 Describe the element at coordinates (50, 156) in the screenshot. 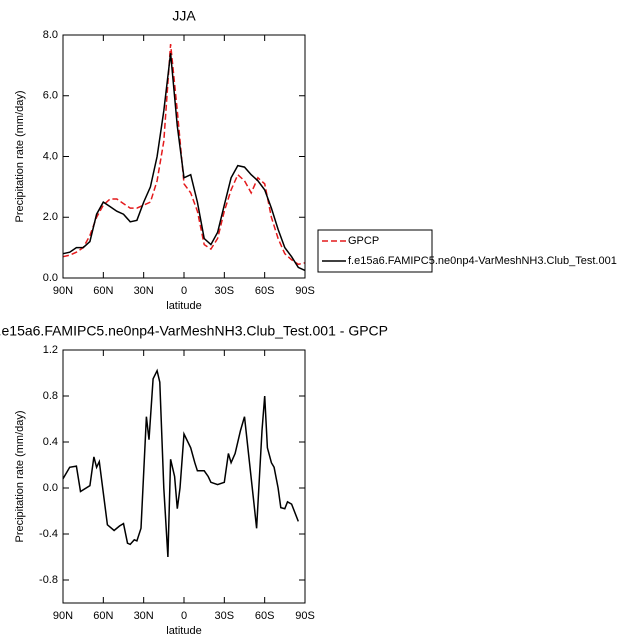

I see `y-tick-label: 4.0` at that location.